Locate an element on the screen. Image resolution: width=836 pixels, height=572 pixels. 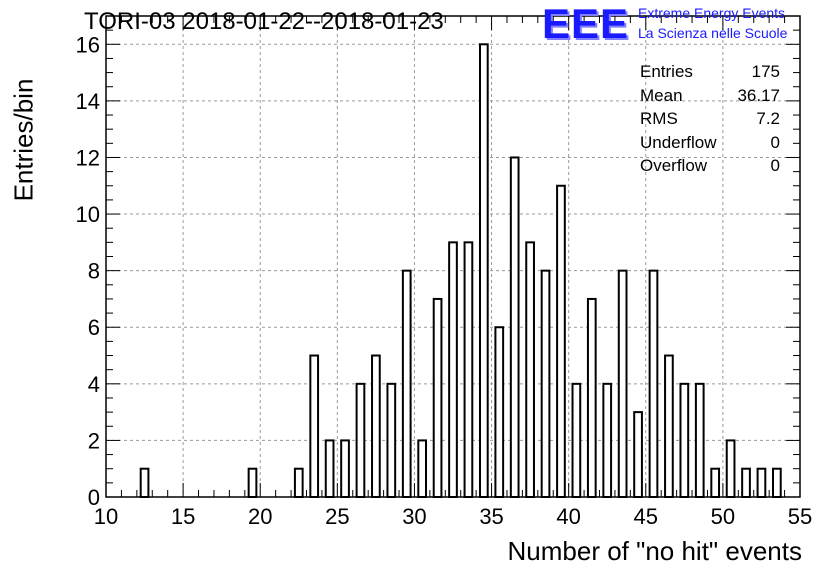
y-tick-label: 10 is located at coordinates (88, 214).